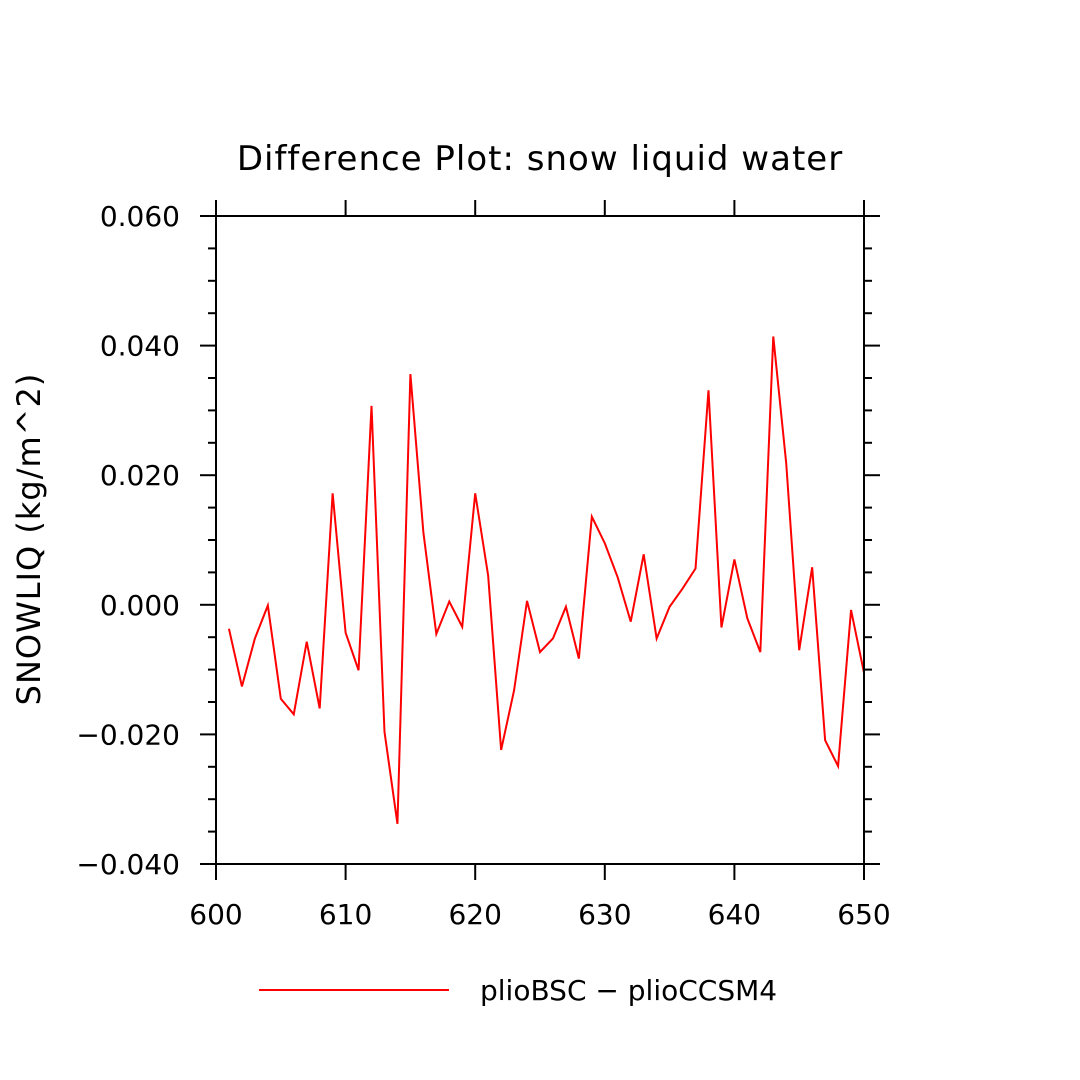 The image size is (1080, 1080). I want to click on y-tick-label: 0.060, so click(140, 216).